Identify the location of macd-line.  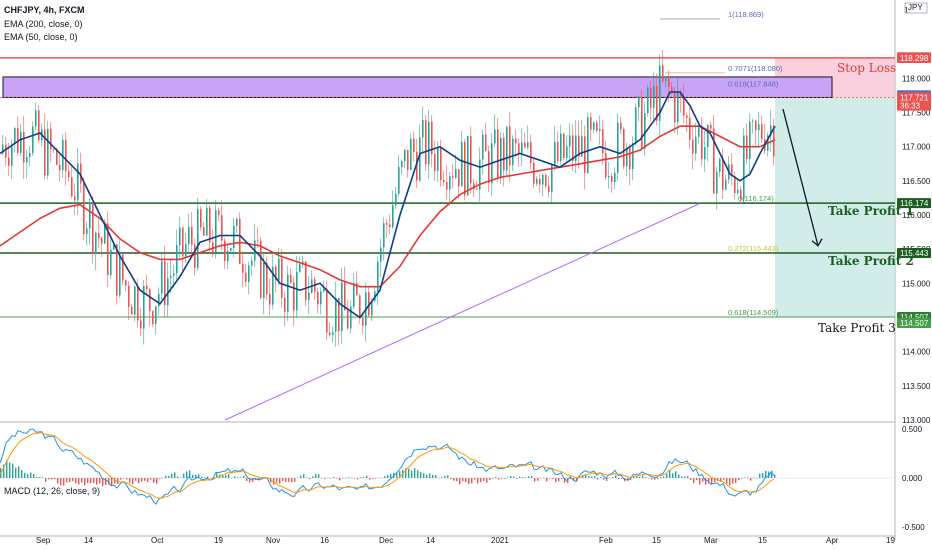
(387, 467).